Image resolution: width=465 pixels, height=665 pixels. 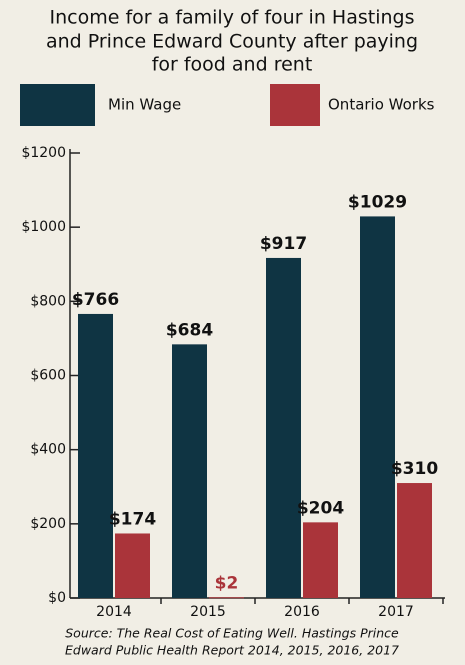 I want to click on x-tick-label: 2014, so click(x=114, y=612).